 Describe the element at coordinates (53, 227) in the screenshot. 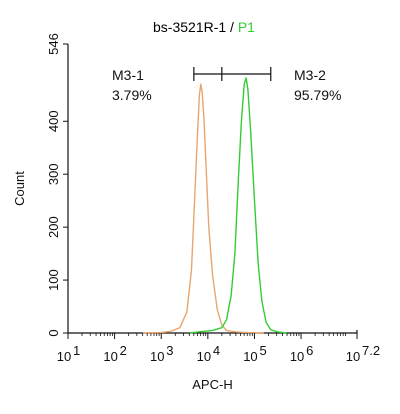

I see `y-tick-label: 200` at that location.